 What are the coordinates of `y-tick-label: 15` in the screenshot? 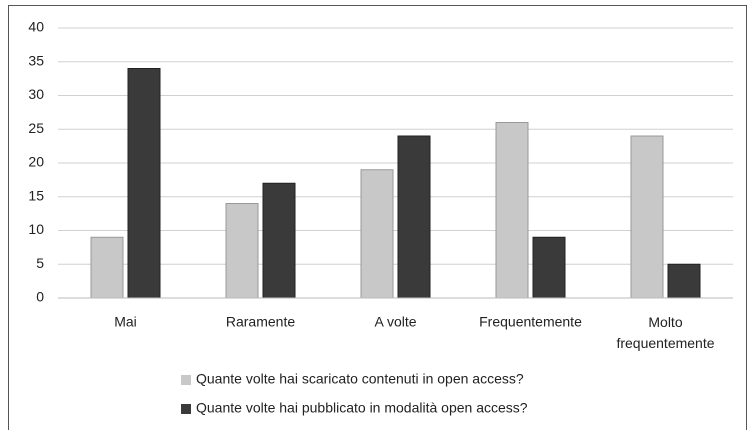 It's located at (36, 195).